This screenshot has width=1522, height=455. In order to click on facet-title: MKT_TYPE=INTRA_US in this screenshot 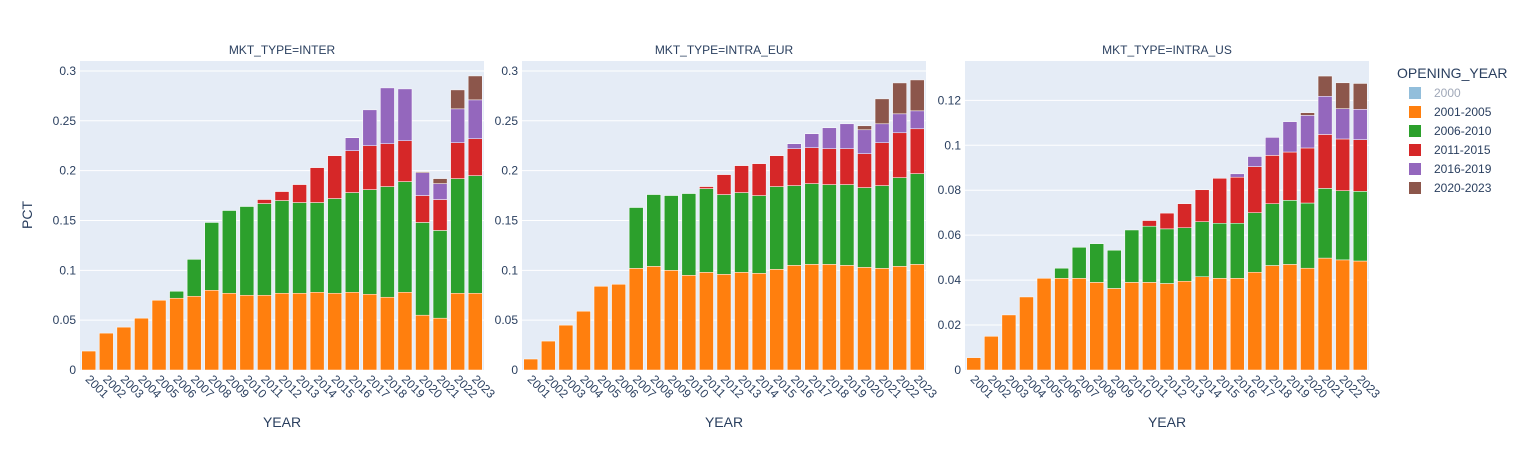, I will do `click(1167, 50)`.